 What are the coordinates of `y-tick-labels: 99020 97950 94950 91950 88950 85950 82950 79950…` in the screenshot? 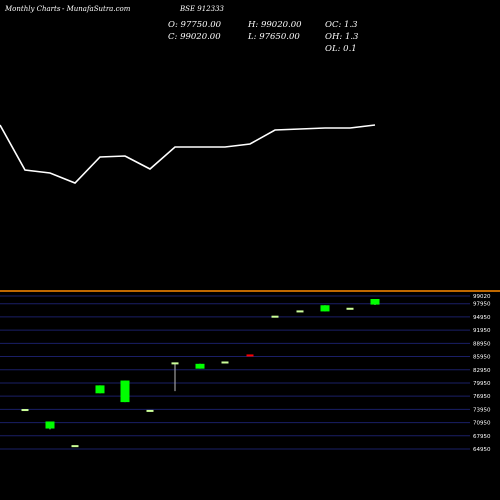 It's located at (482, 373).